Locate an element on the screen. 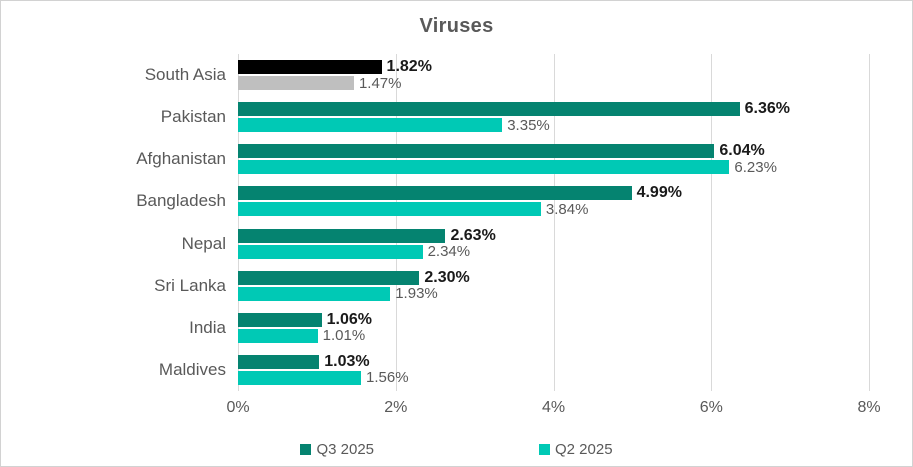 This screenshot has width=913, height=467. legend-item-q3-2025: Q3 2025 is located at coordinates (337, 449).